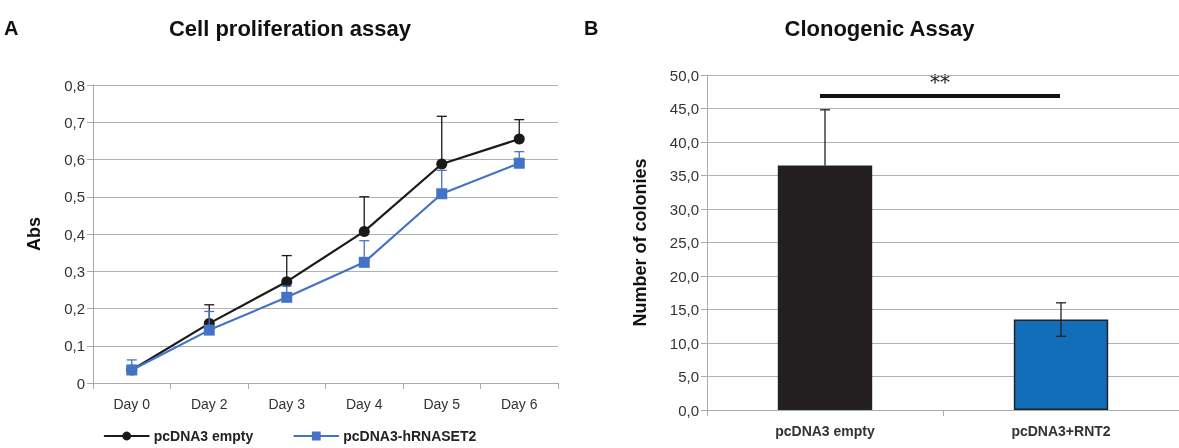  Describe the element at coordinates (74, 122) in the screenshot. I see `y-tick-label: 0,7` at that location.